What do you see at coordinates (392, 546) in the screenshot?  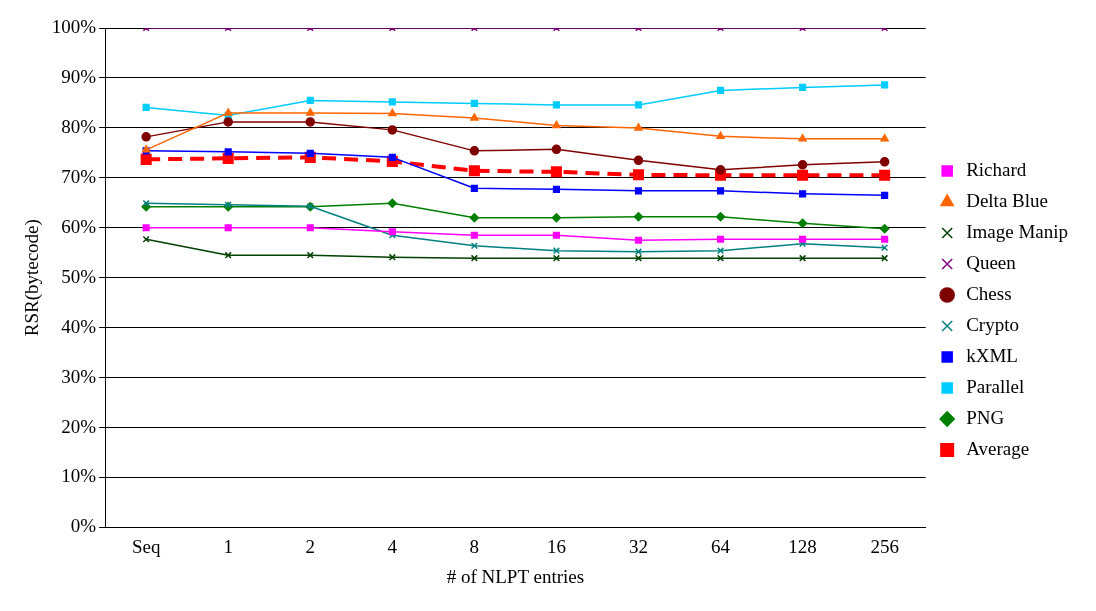 I see `x-tick-label: 4` at bounding box center [392, 546].